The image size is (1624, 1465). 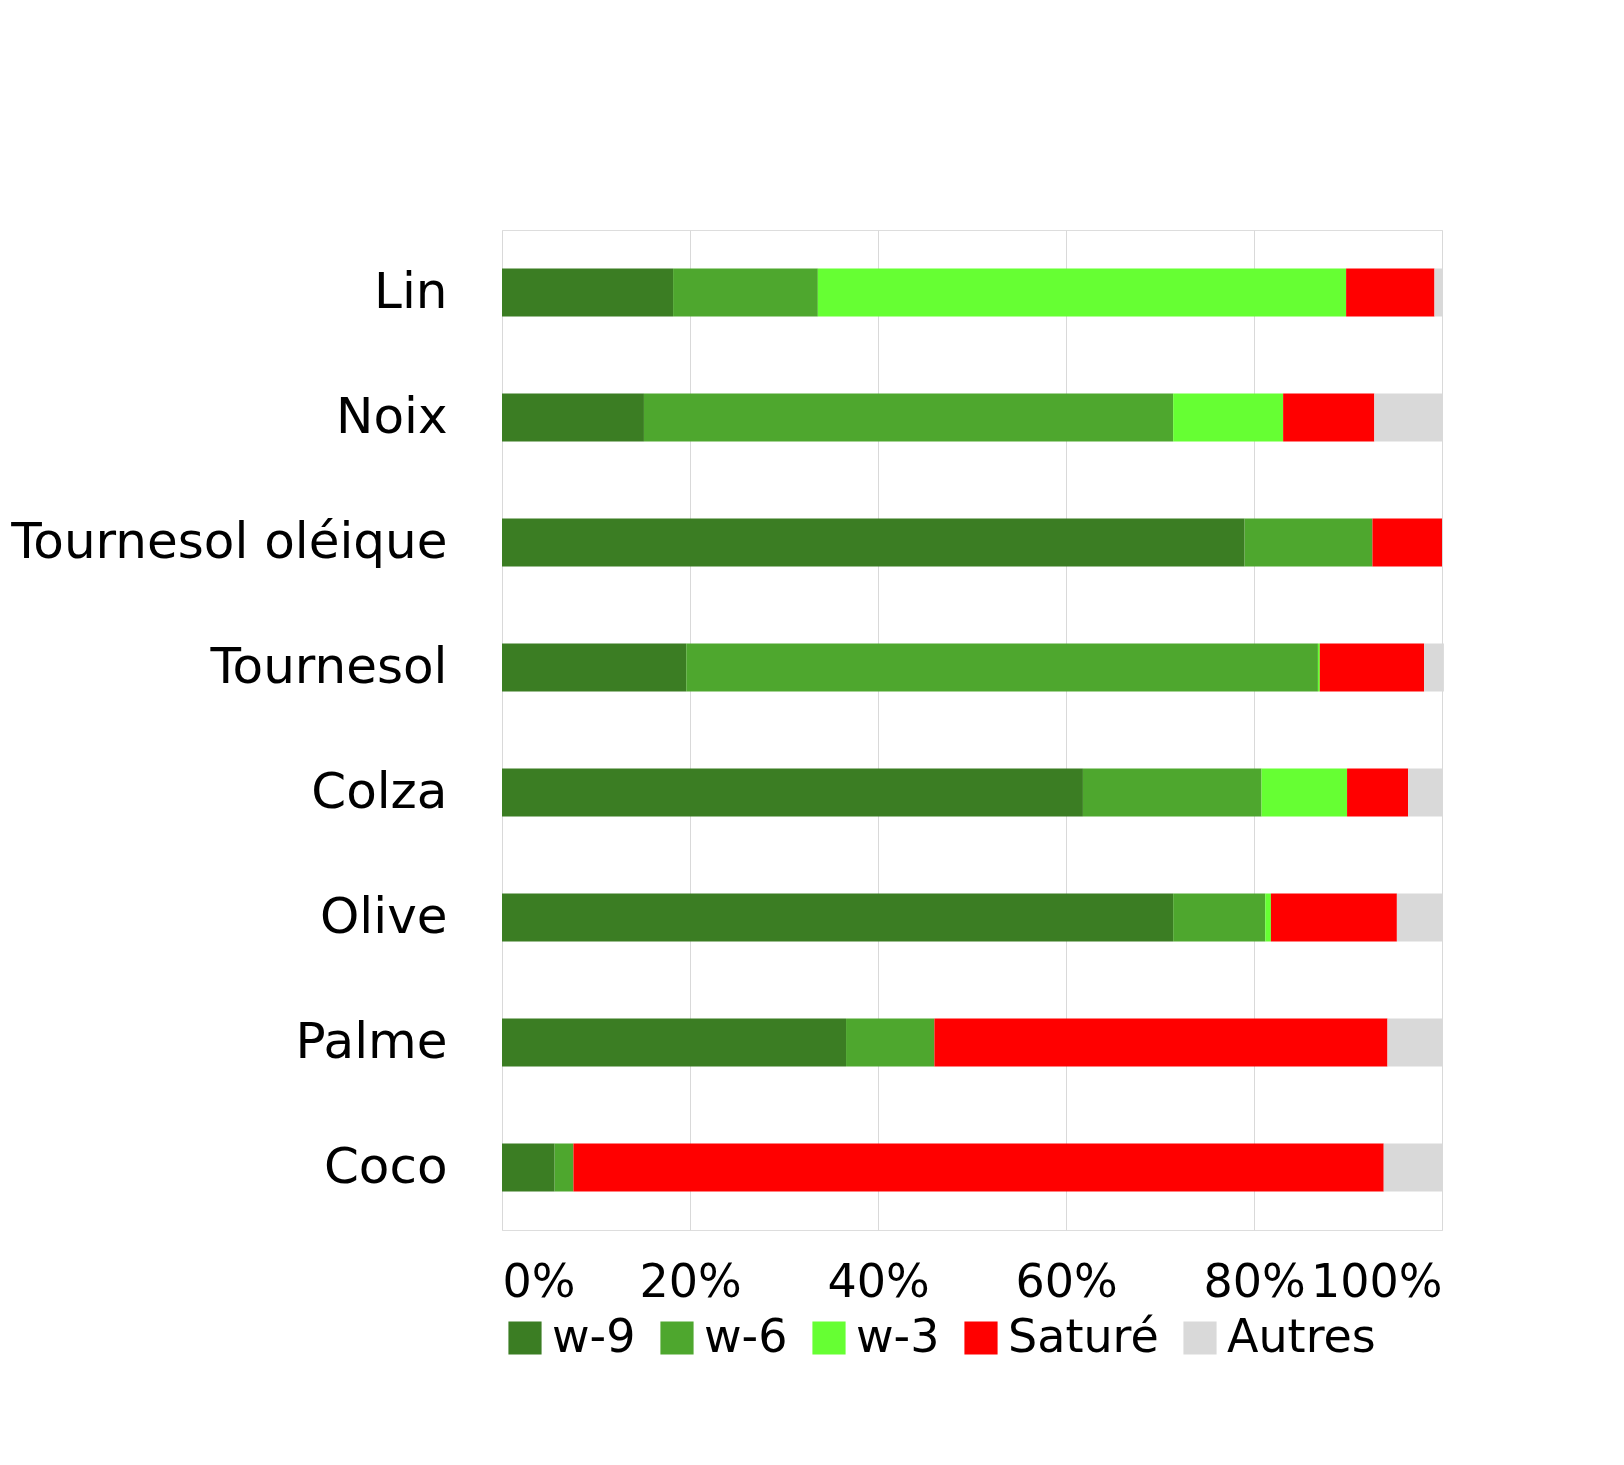 What do you see at coordinates (229, 540) in the screenshot?
I see `y-tick-label: Tournesol oléique` at bounding box center [229, 540].